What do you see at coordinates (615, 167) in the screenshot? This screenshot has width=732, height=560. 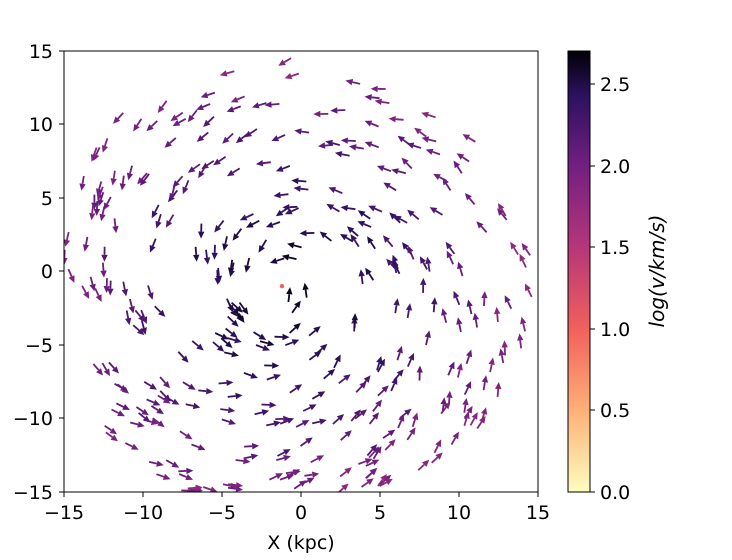 I see `colorbar-tick-label: 2.0` at bounding box center [615, 167].